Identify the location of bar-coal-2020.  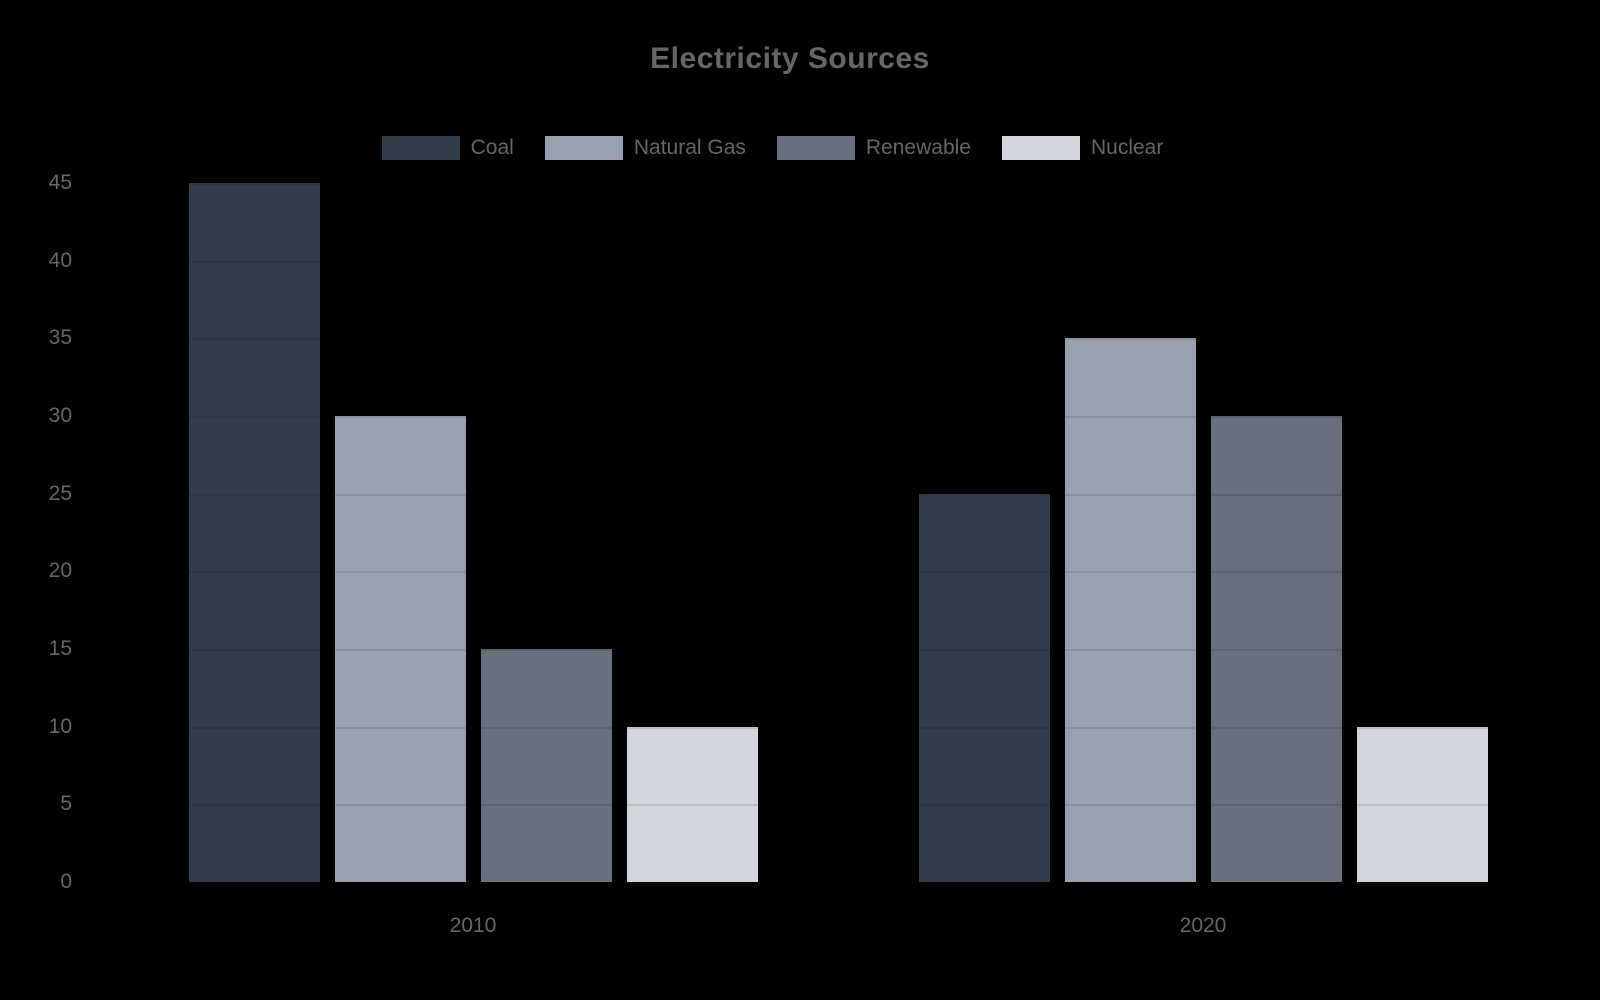
(984, 688).